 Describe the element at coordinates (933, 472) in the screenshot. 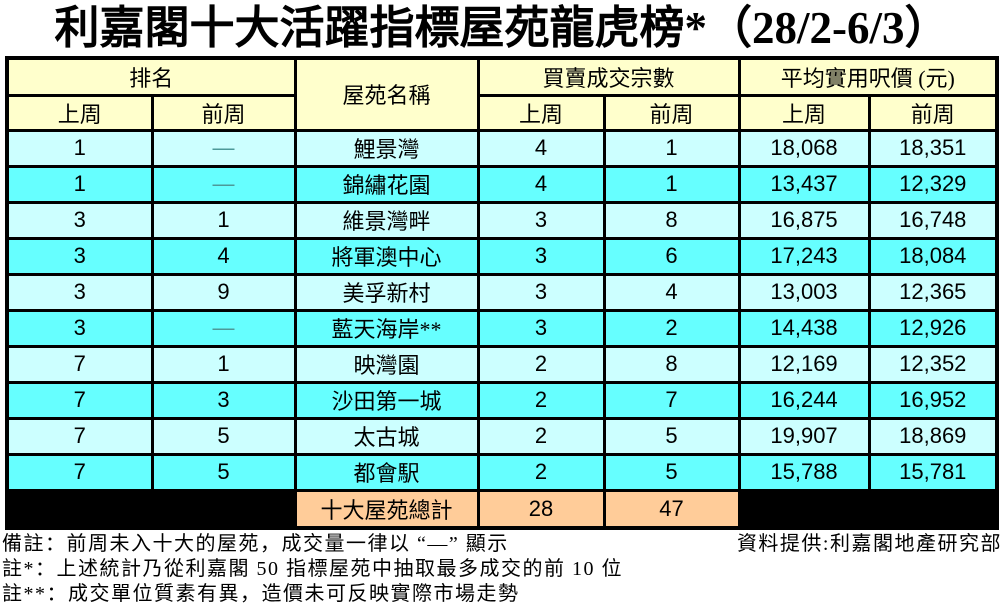

I see `price-prev-week: 15,781` at that location.